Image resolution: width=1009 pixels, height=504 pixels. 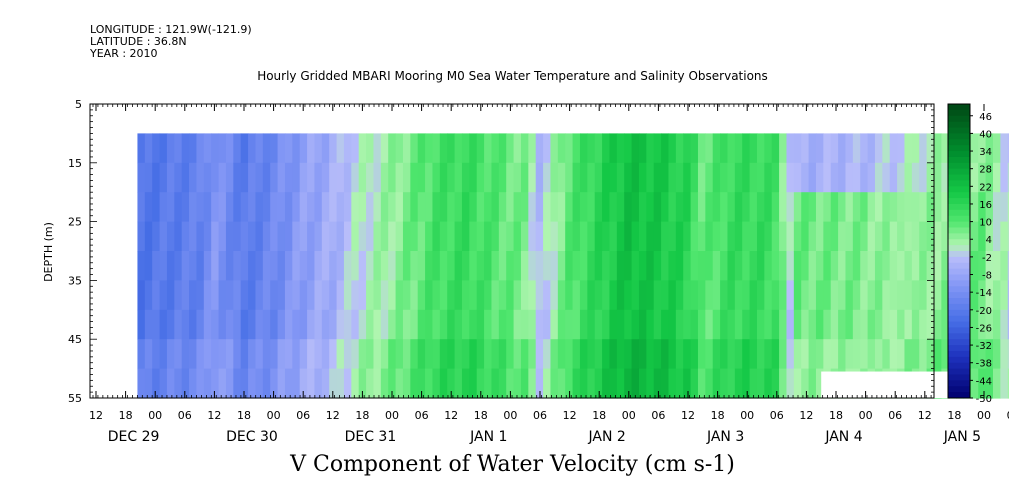 What do you see at coordinates (488, 437) in the screenshot?
I see `x-day-label: JAN 1` at bounding box center [488, 437].